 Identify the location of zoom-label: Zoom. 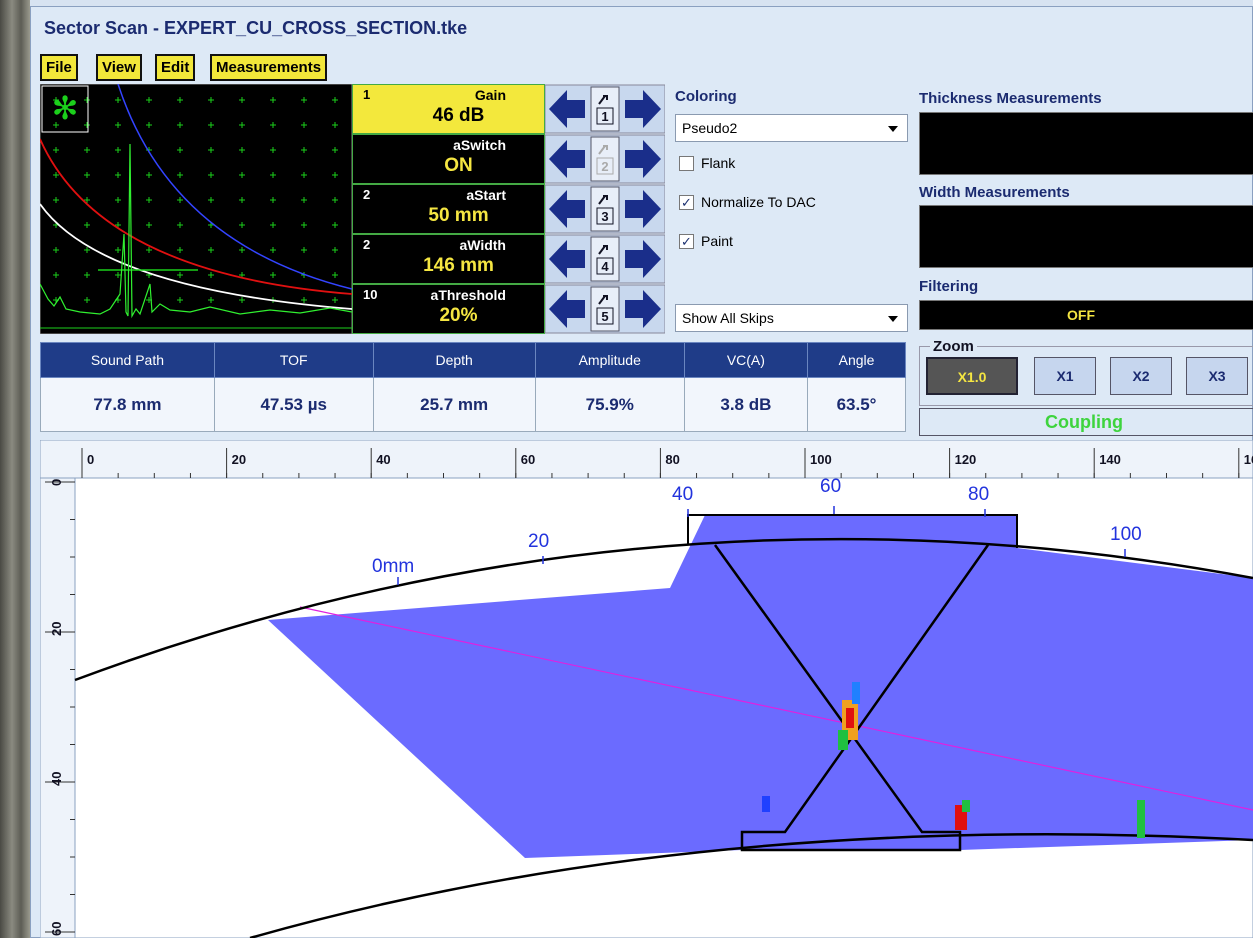
(953, 346).